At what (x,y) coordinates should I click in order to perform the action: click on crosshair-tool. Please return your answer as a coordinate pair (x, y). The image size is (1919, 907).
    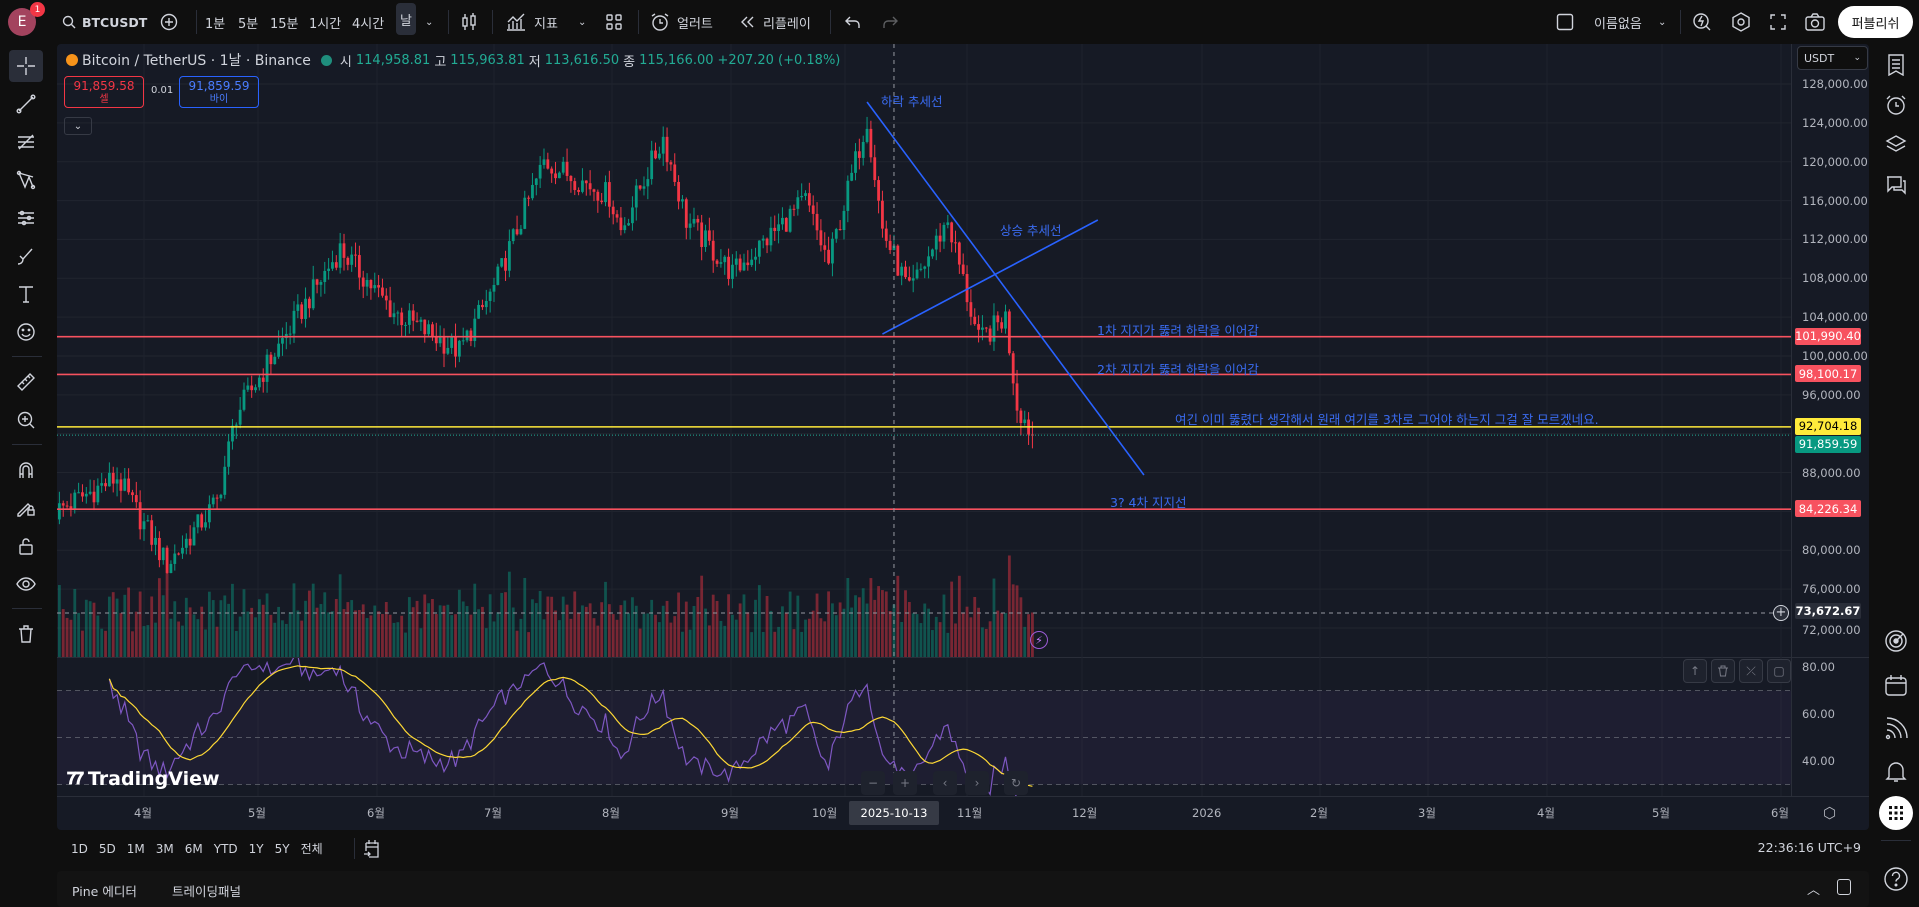
    Looking at the image, I should click on (26, 66).